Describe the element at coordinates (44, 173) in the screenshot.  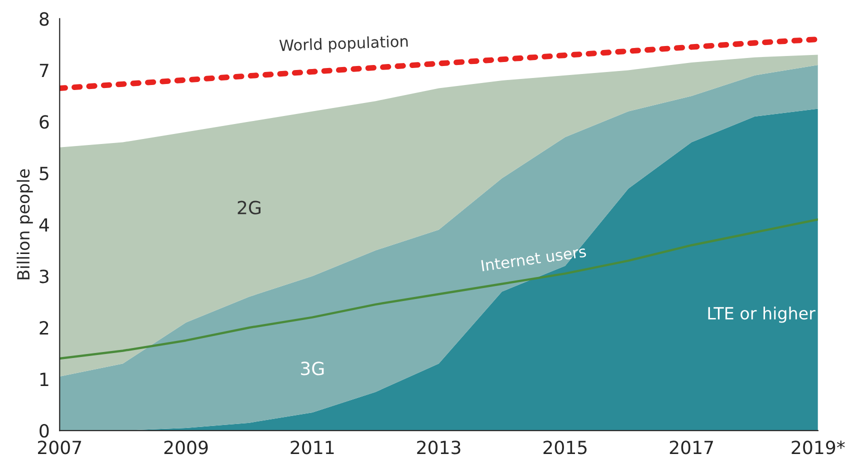
I see `y-tick-label: 5` at that location.